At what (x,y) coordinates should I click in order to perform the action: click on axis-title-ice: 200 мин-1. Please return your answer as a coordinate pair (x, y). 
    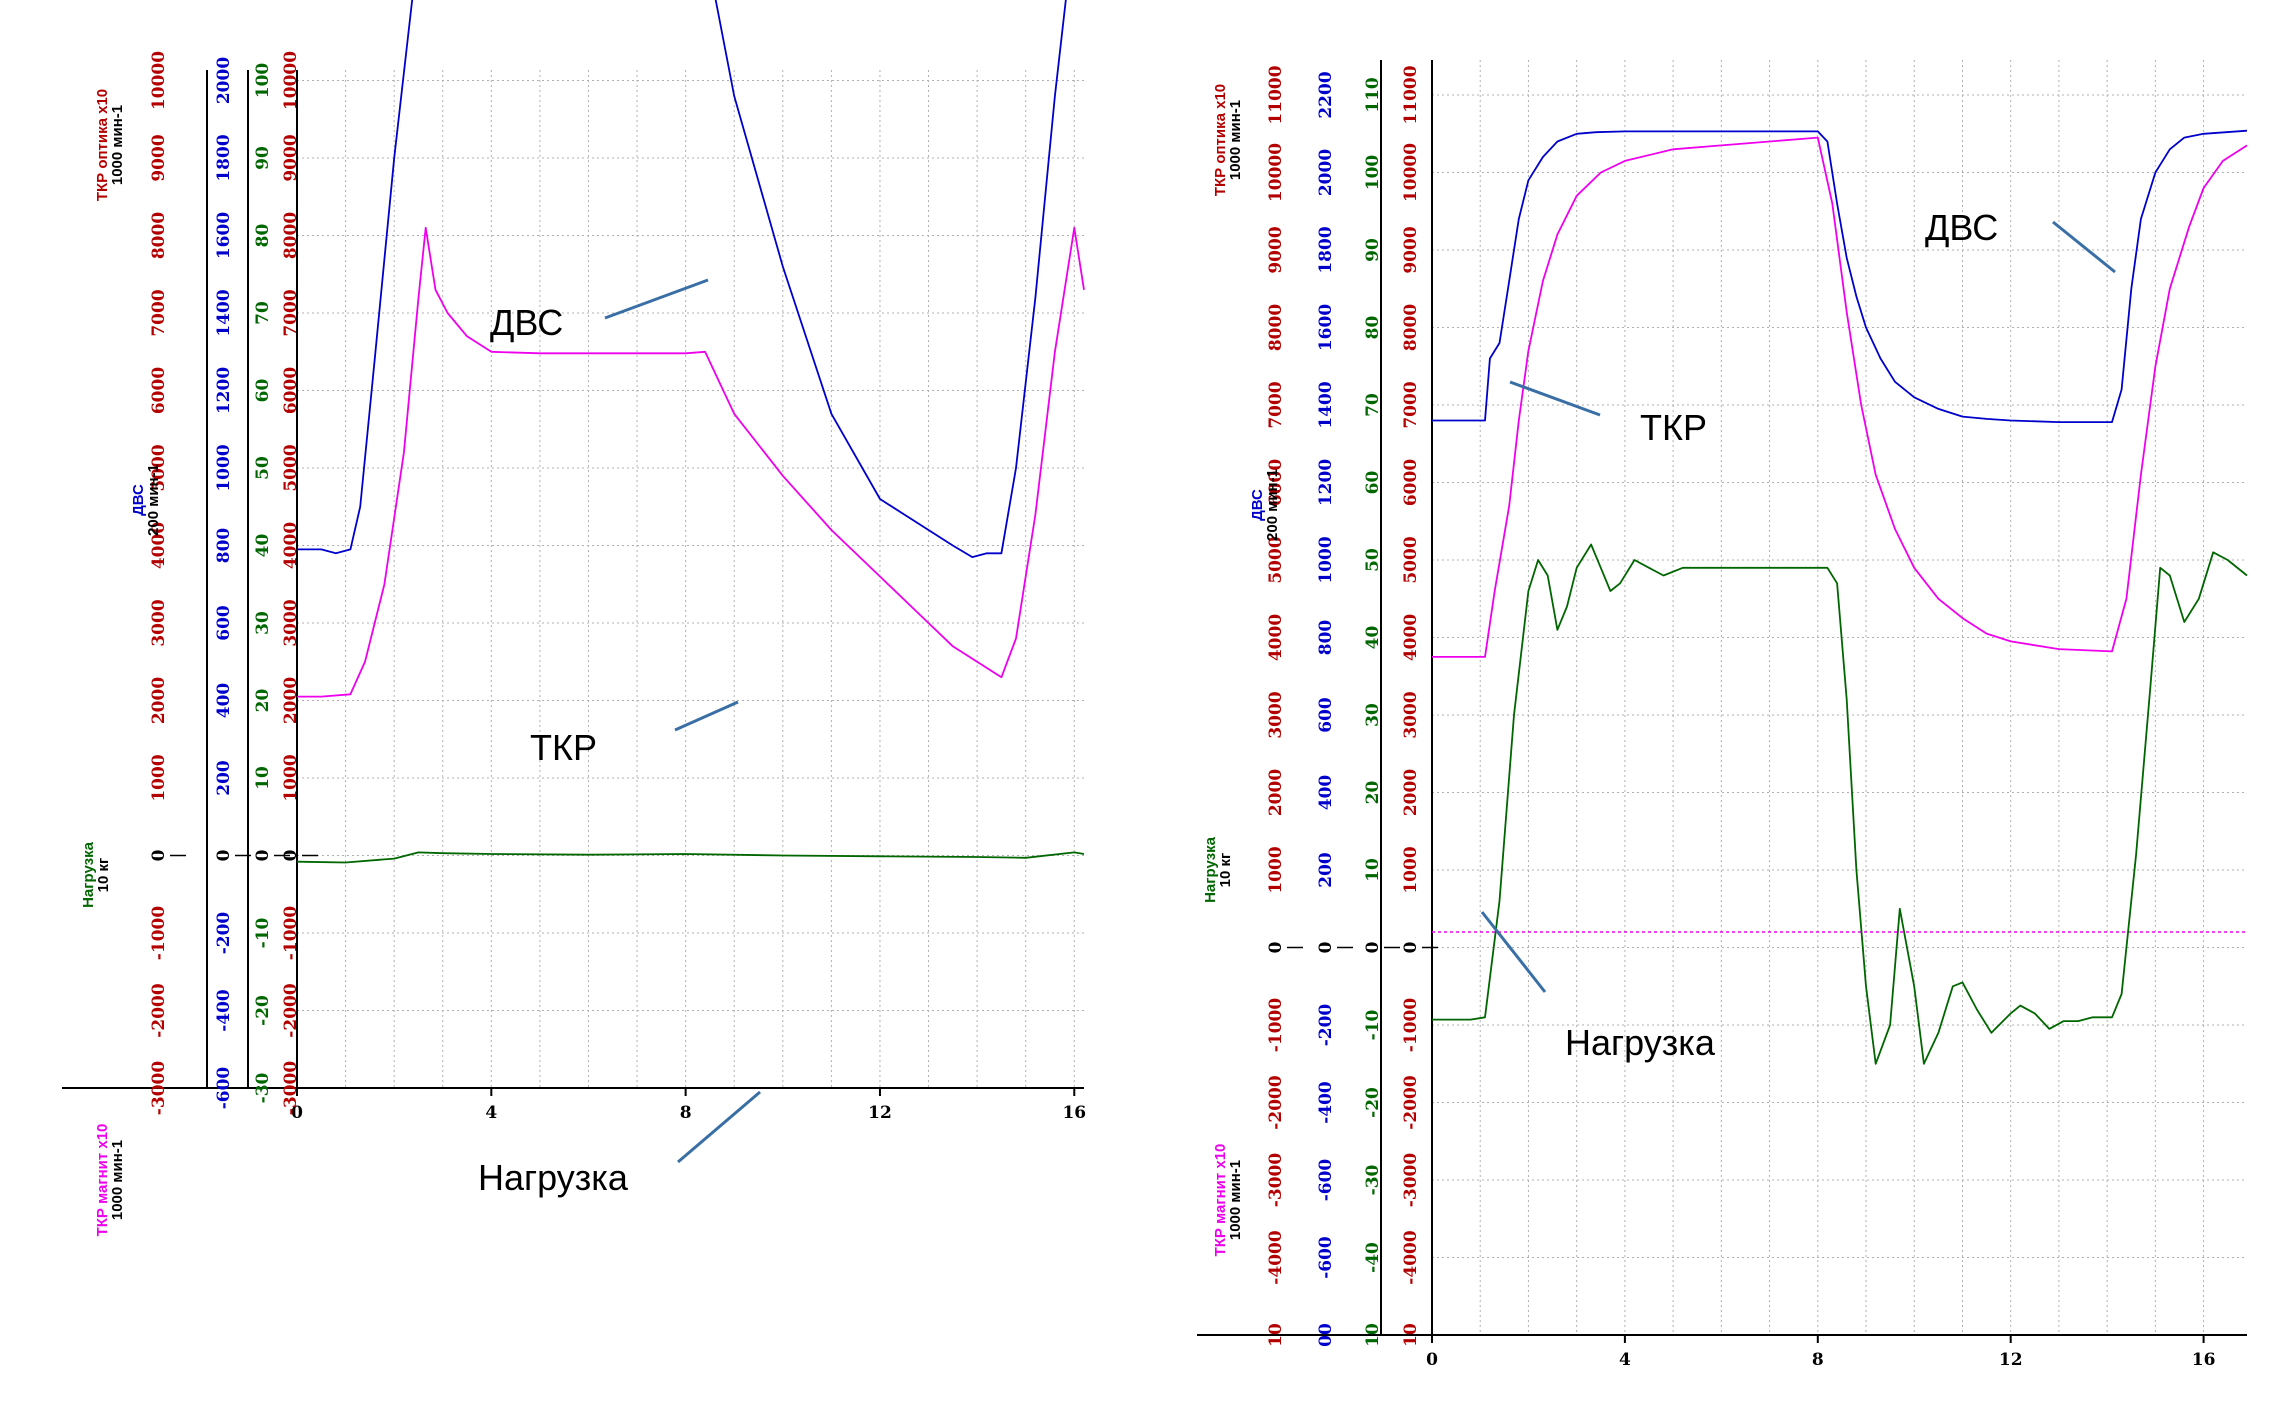
    Looking at the image, I should click on (1272, 505).